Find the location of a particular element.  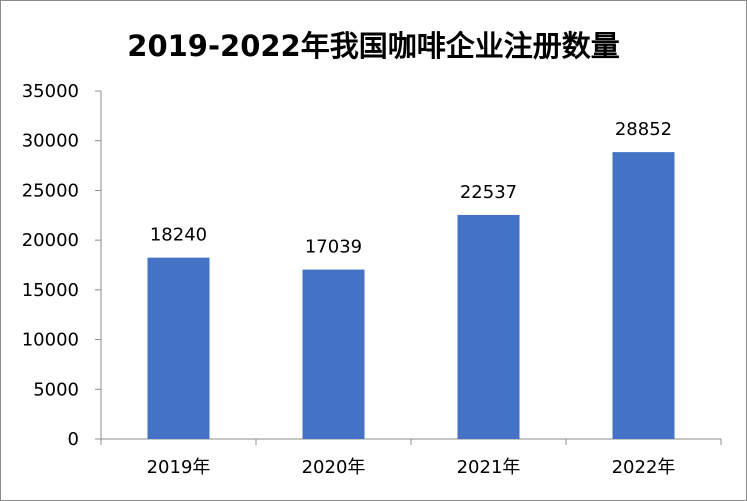

y-tick-label: 35000 is located at coordinates (50, 91).